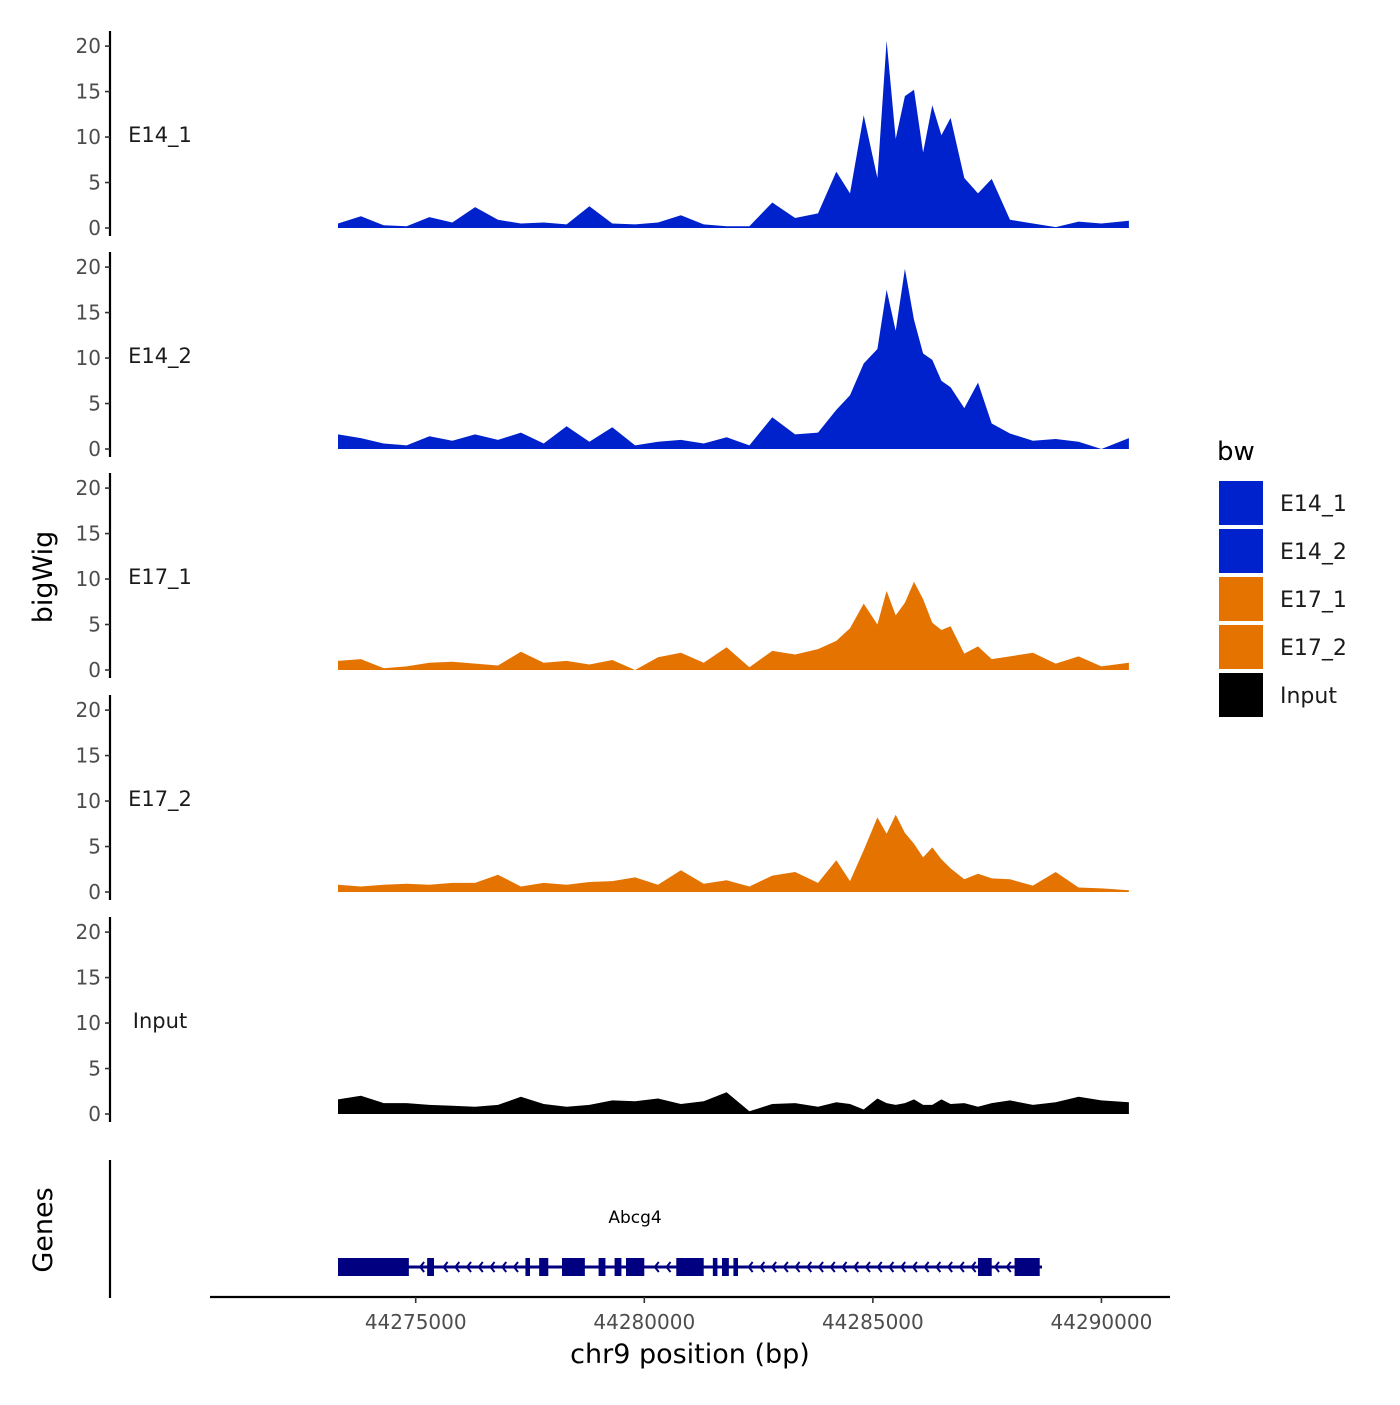  Describe the element at coordinates (1313, 504) in the screenshot. I see `legend-label: E14_1` at that location.